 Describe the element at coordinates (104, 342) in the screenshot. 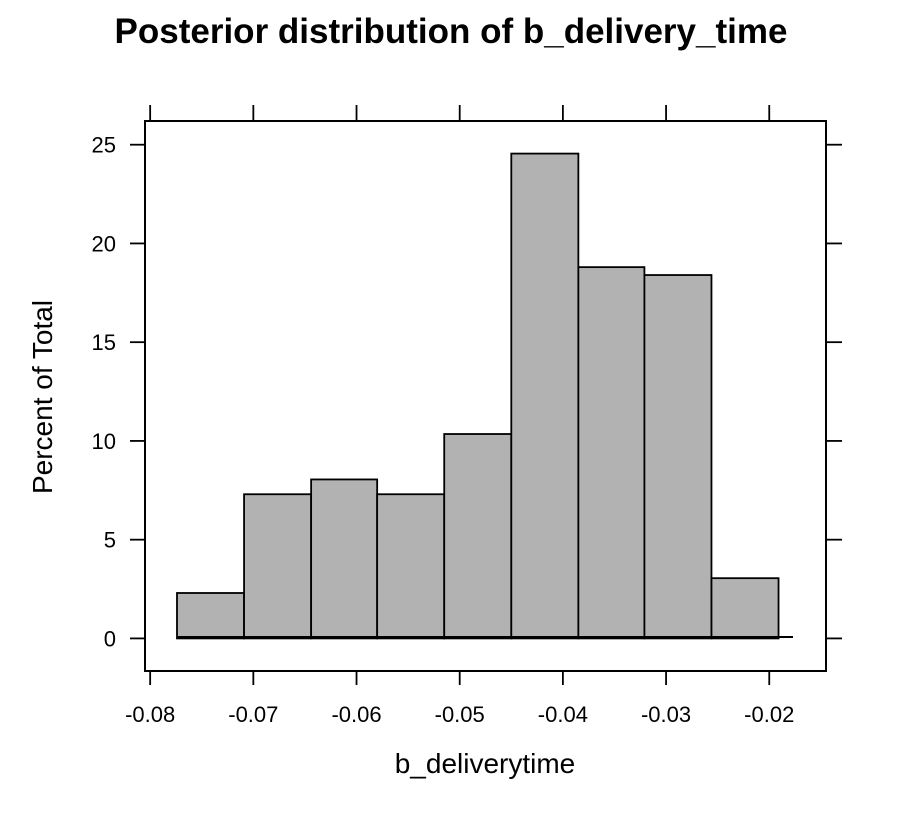

I see `y-tick-label-4: 15` at that location.